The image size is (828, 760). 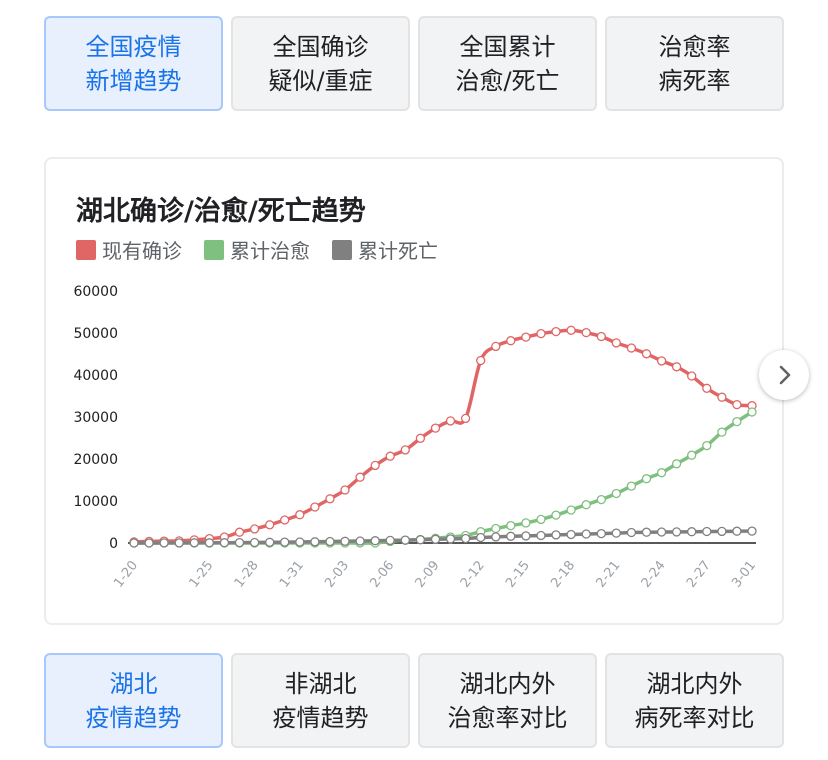 What do you see at coordinates (443, 477) in the screenshot?
I see `series-line` at bounding box center [443, 477].